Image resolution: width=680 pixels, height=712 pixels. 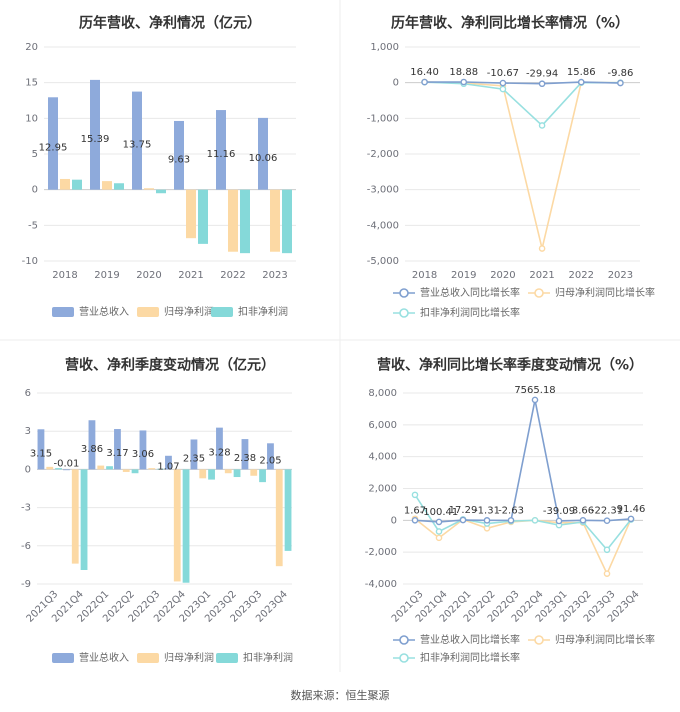 I want to click on data-label: 9.63, so click(x=179, y=159).